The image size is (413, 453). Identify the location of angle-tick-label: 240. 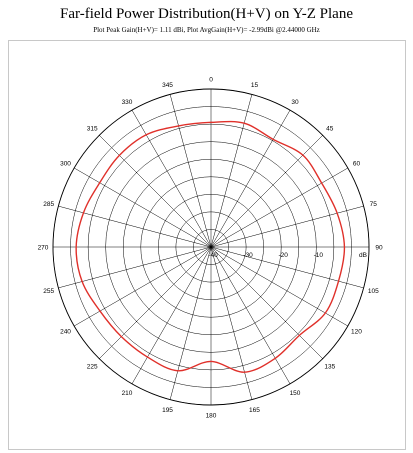
(65, 332).